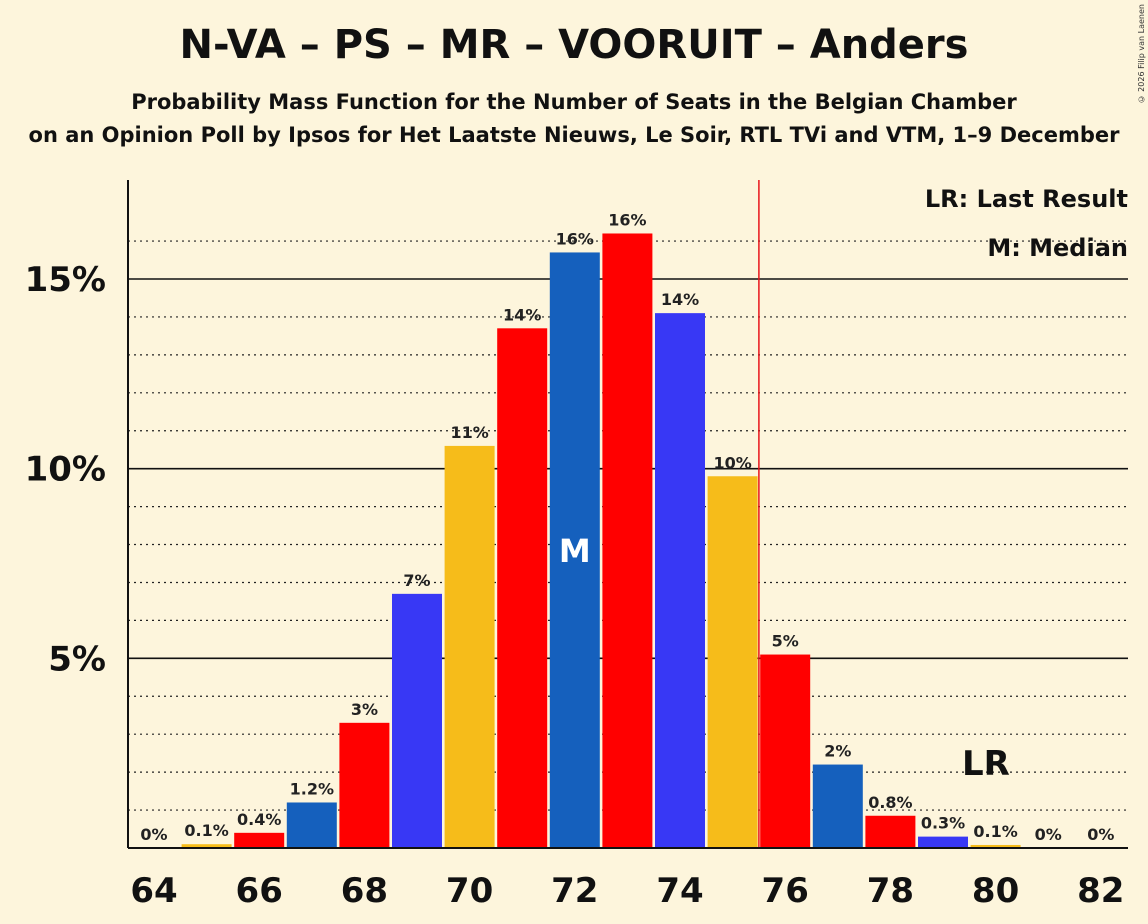 Image resolution: width=1148 pixels, height=924 pixels. What do you see at coordinates (679, 891) in the screenshot?
I see `x-tick-label-74: 74` at bounding box center [679, 891].